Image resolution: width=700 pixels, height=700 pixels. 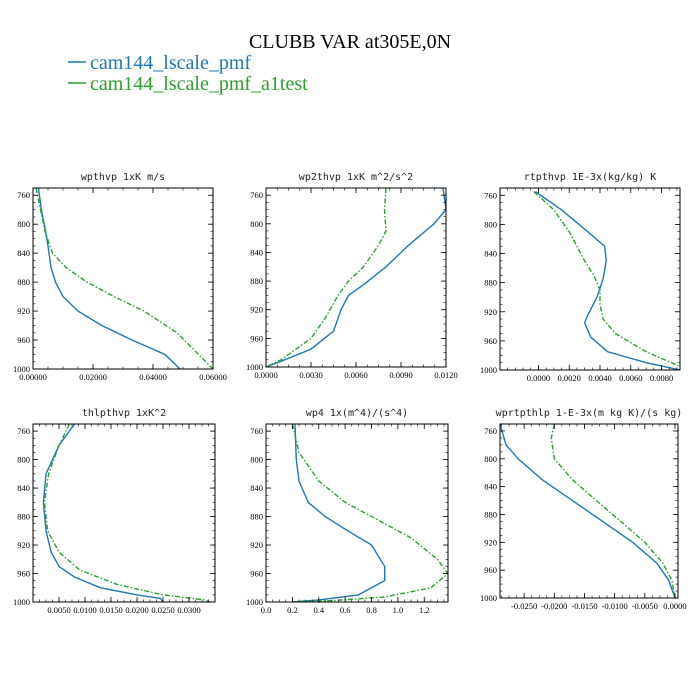 I want to click on x-tick-label: 0.0050, so click(x=58, y=610).